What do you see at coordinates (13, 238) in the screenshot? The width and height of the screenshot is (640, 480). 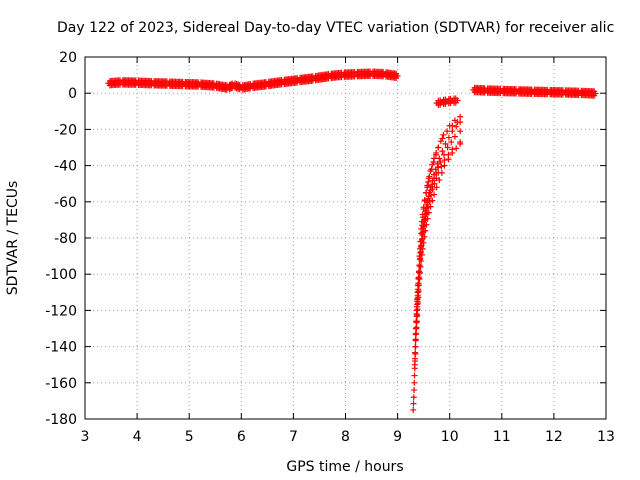 I see `y-axis-label: SDTVAR / TECUs` at bounding box center [13, 238].